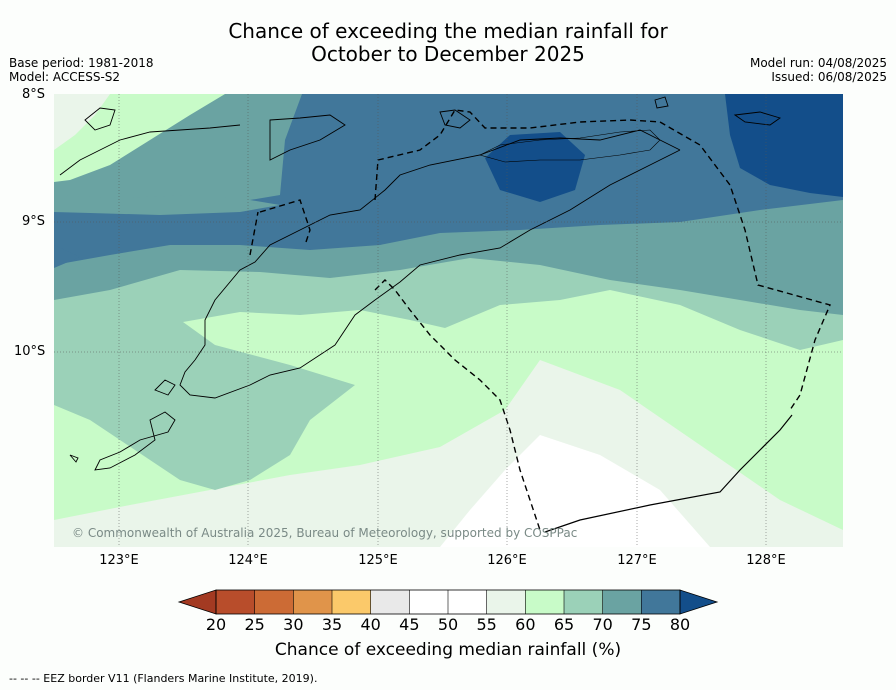 The height and width of the screenshot is (690, 896). What do you see at coordinates (668, 473) in the screenshot?
I see `boundary-solid` at bounding box center [668, 473].